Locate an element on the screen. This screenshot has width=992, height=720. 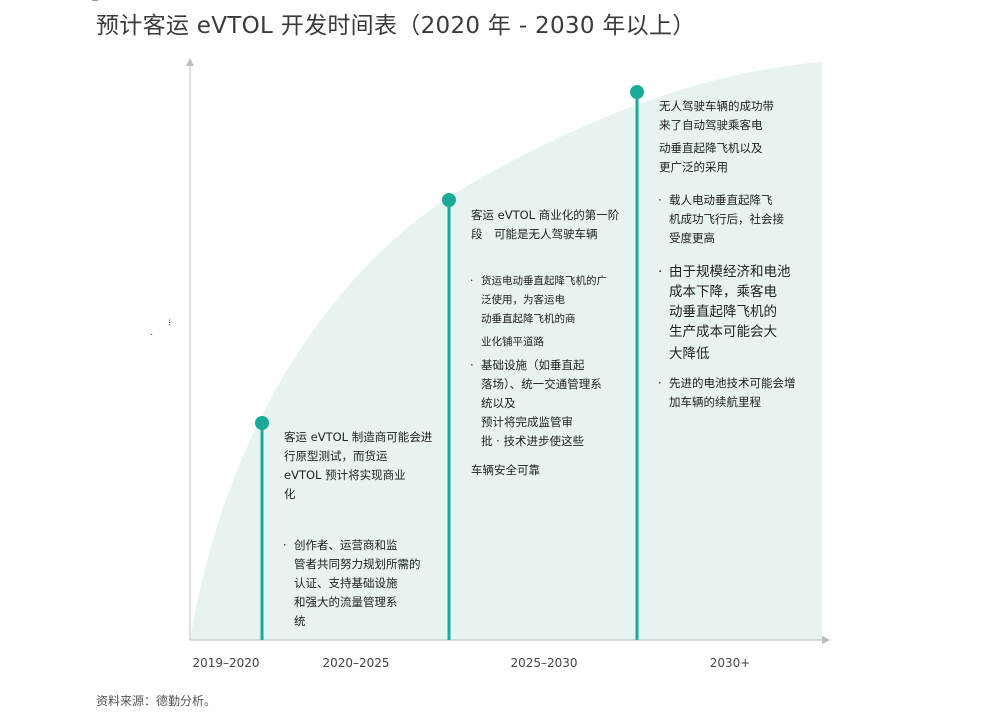
bullet-line: 大降低 is located at coordinates (689, 354).